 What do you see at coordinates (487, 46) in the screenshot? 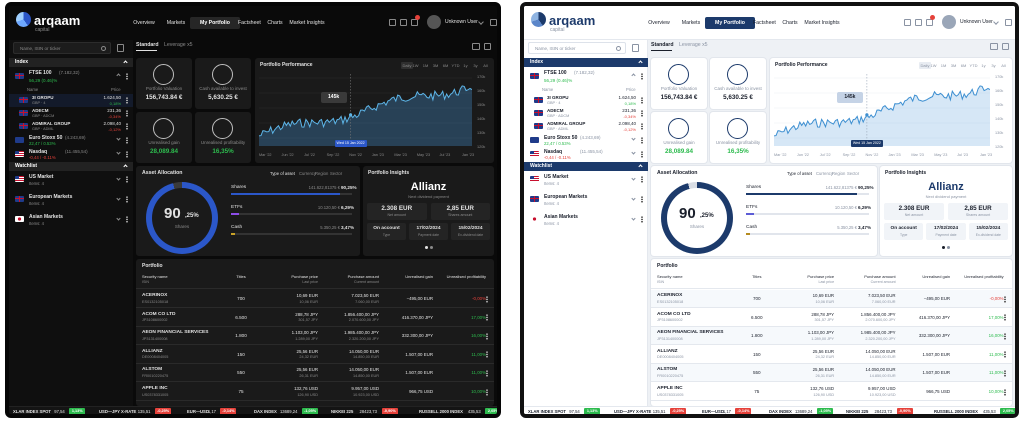
I see `export-icon` at bounding box center [487, 46].